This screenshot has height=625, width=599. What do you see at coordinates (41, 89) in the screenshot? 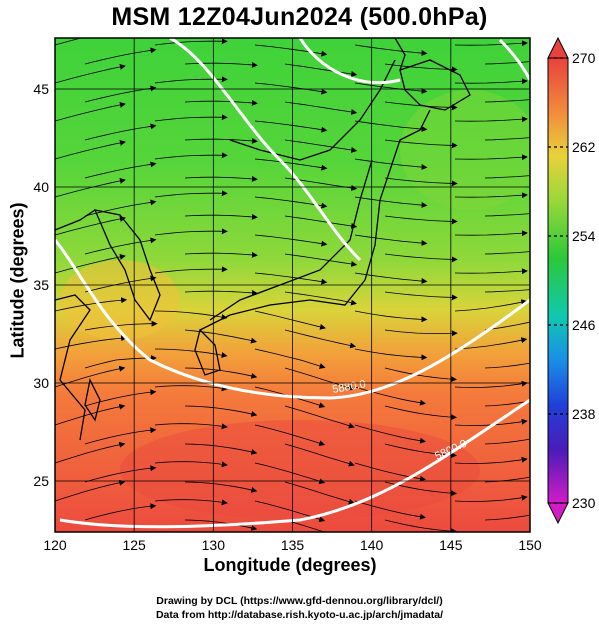
I see `y-tick-label: 45` at bounding box center [41, 89].